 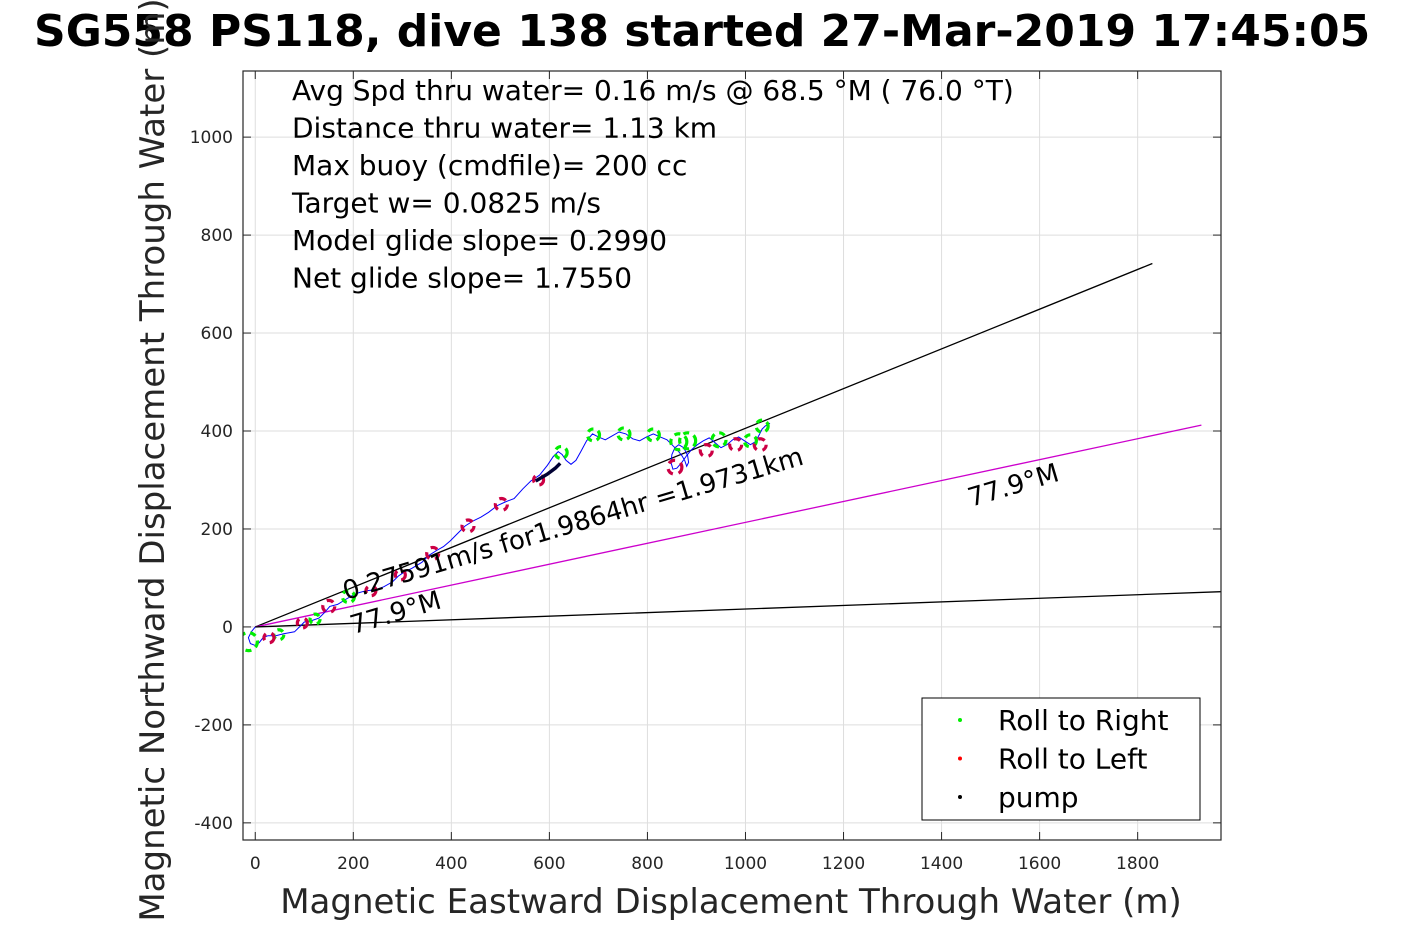 What do you see at coordinates (504, 128) in the screenshot?
I see `info-line: Distance thru water= 1.13 km` at bounding box center [504, 128].